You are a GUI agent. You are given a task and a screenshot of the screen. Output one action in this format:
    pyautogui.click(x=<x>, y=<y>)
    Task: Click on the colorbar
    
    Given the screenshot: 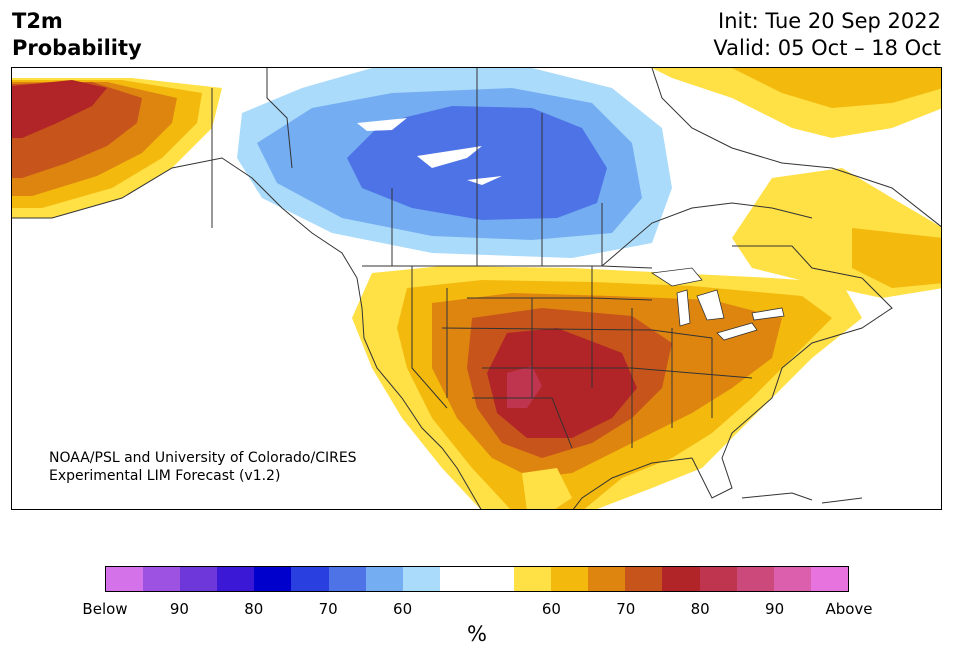 What is the action you would take?
    pyautogui.click(x=477, y=579)
    